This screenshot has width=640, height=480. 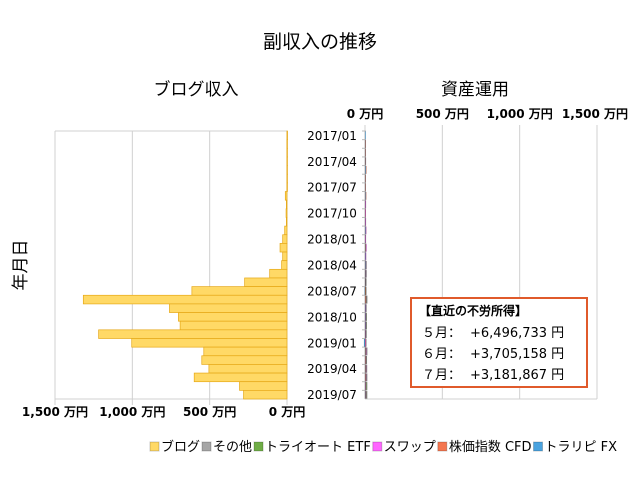 I want to click on category-label: 2018/01, so click(x=332, y=240).